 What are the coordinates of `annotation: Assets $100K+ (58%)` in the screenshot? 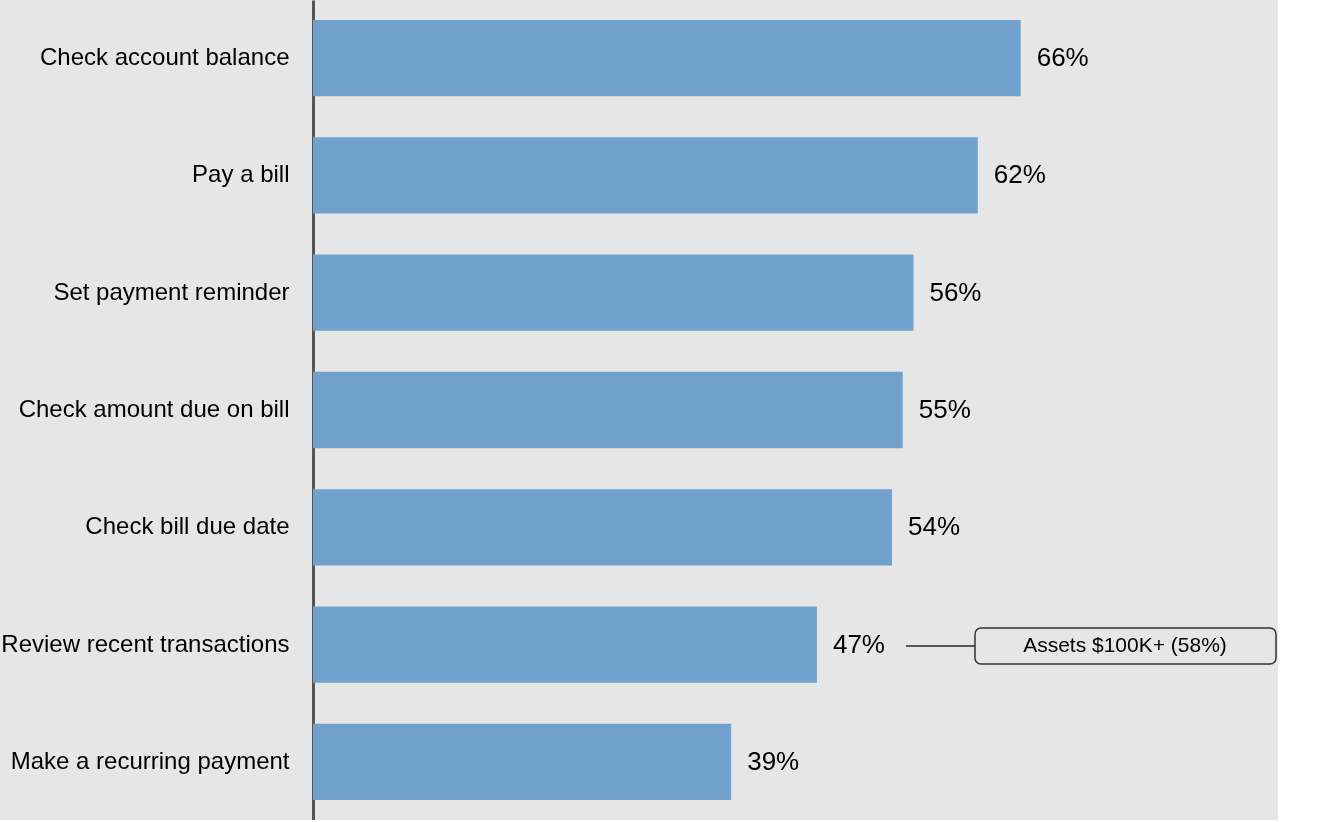 It's located at (1125, 644).